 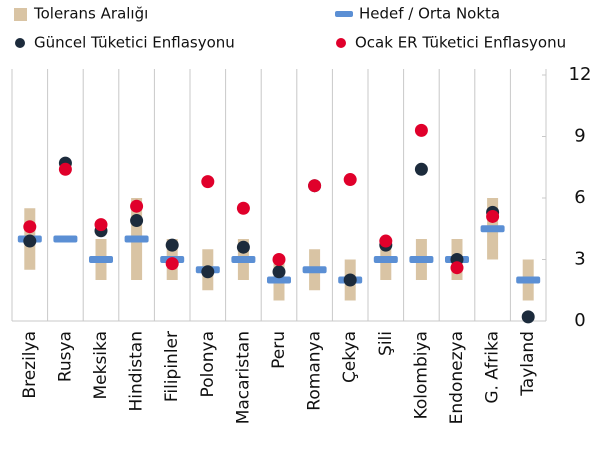 I want to click on x-tick-label: Kolombiya, so click(x=421, y=375).